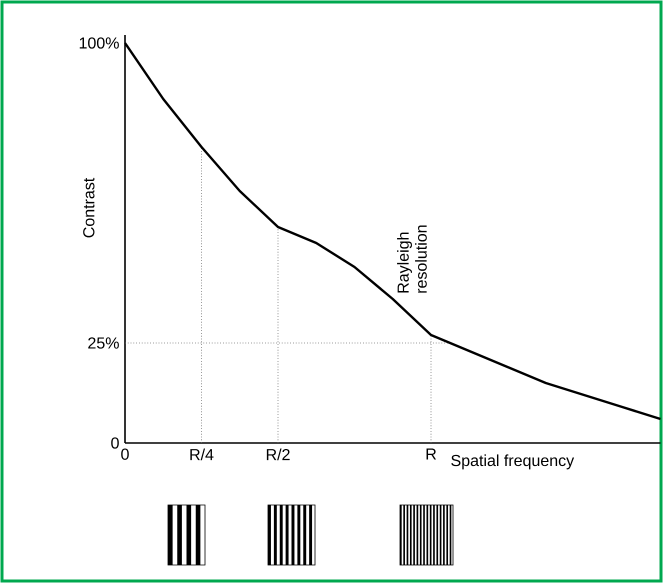 Image resolution: width=663 pixels, height=583 pixels. What do you see at coordinates (115, 443) in the screenshot?
I see `y-tick-label: 0` at bounding box center [115, 443].